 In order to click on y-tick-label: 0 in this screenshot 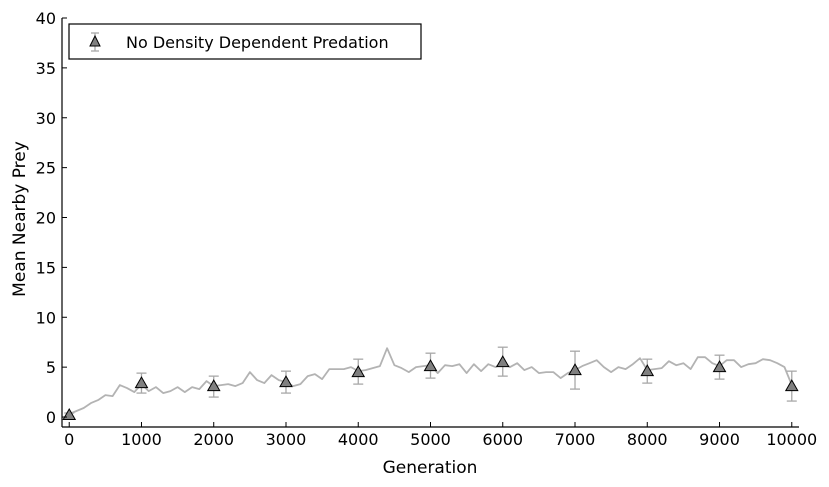, I will do `click(51, 417)`.